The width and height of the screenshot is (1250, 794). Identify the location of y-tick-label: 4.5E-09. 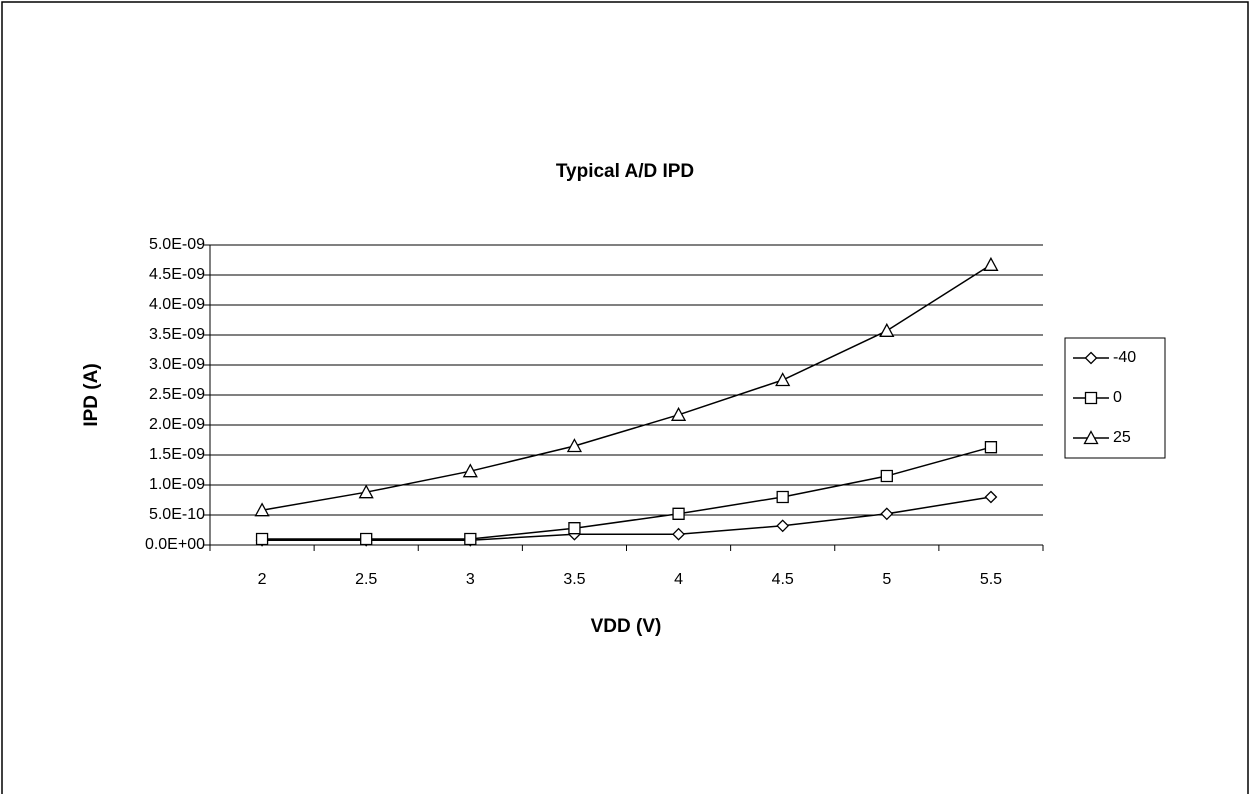
(177, 274).